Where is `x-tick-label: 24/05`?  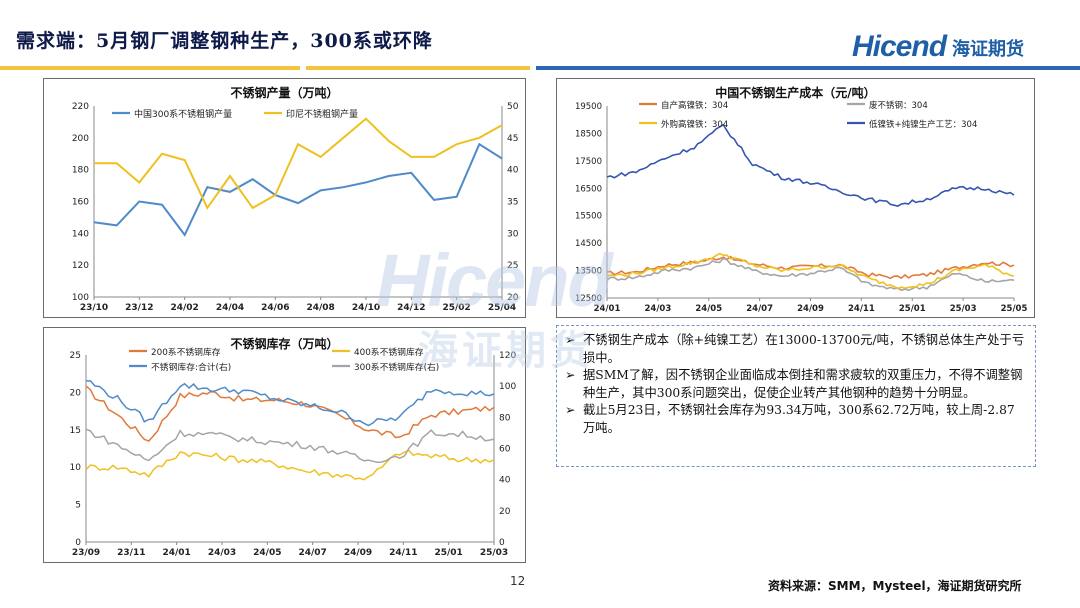
x-tick-label: 24/05 is located at coordinates (708, 309).